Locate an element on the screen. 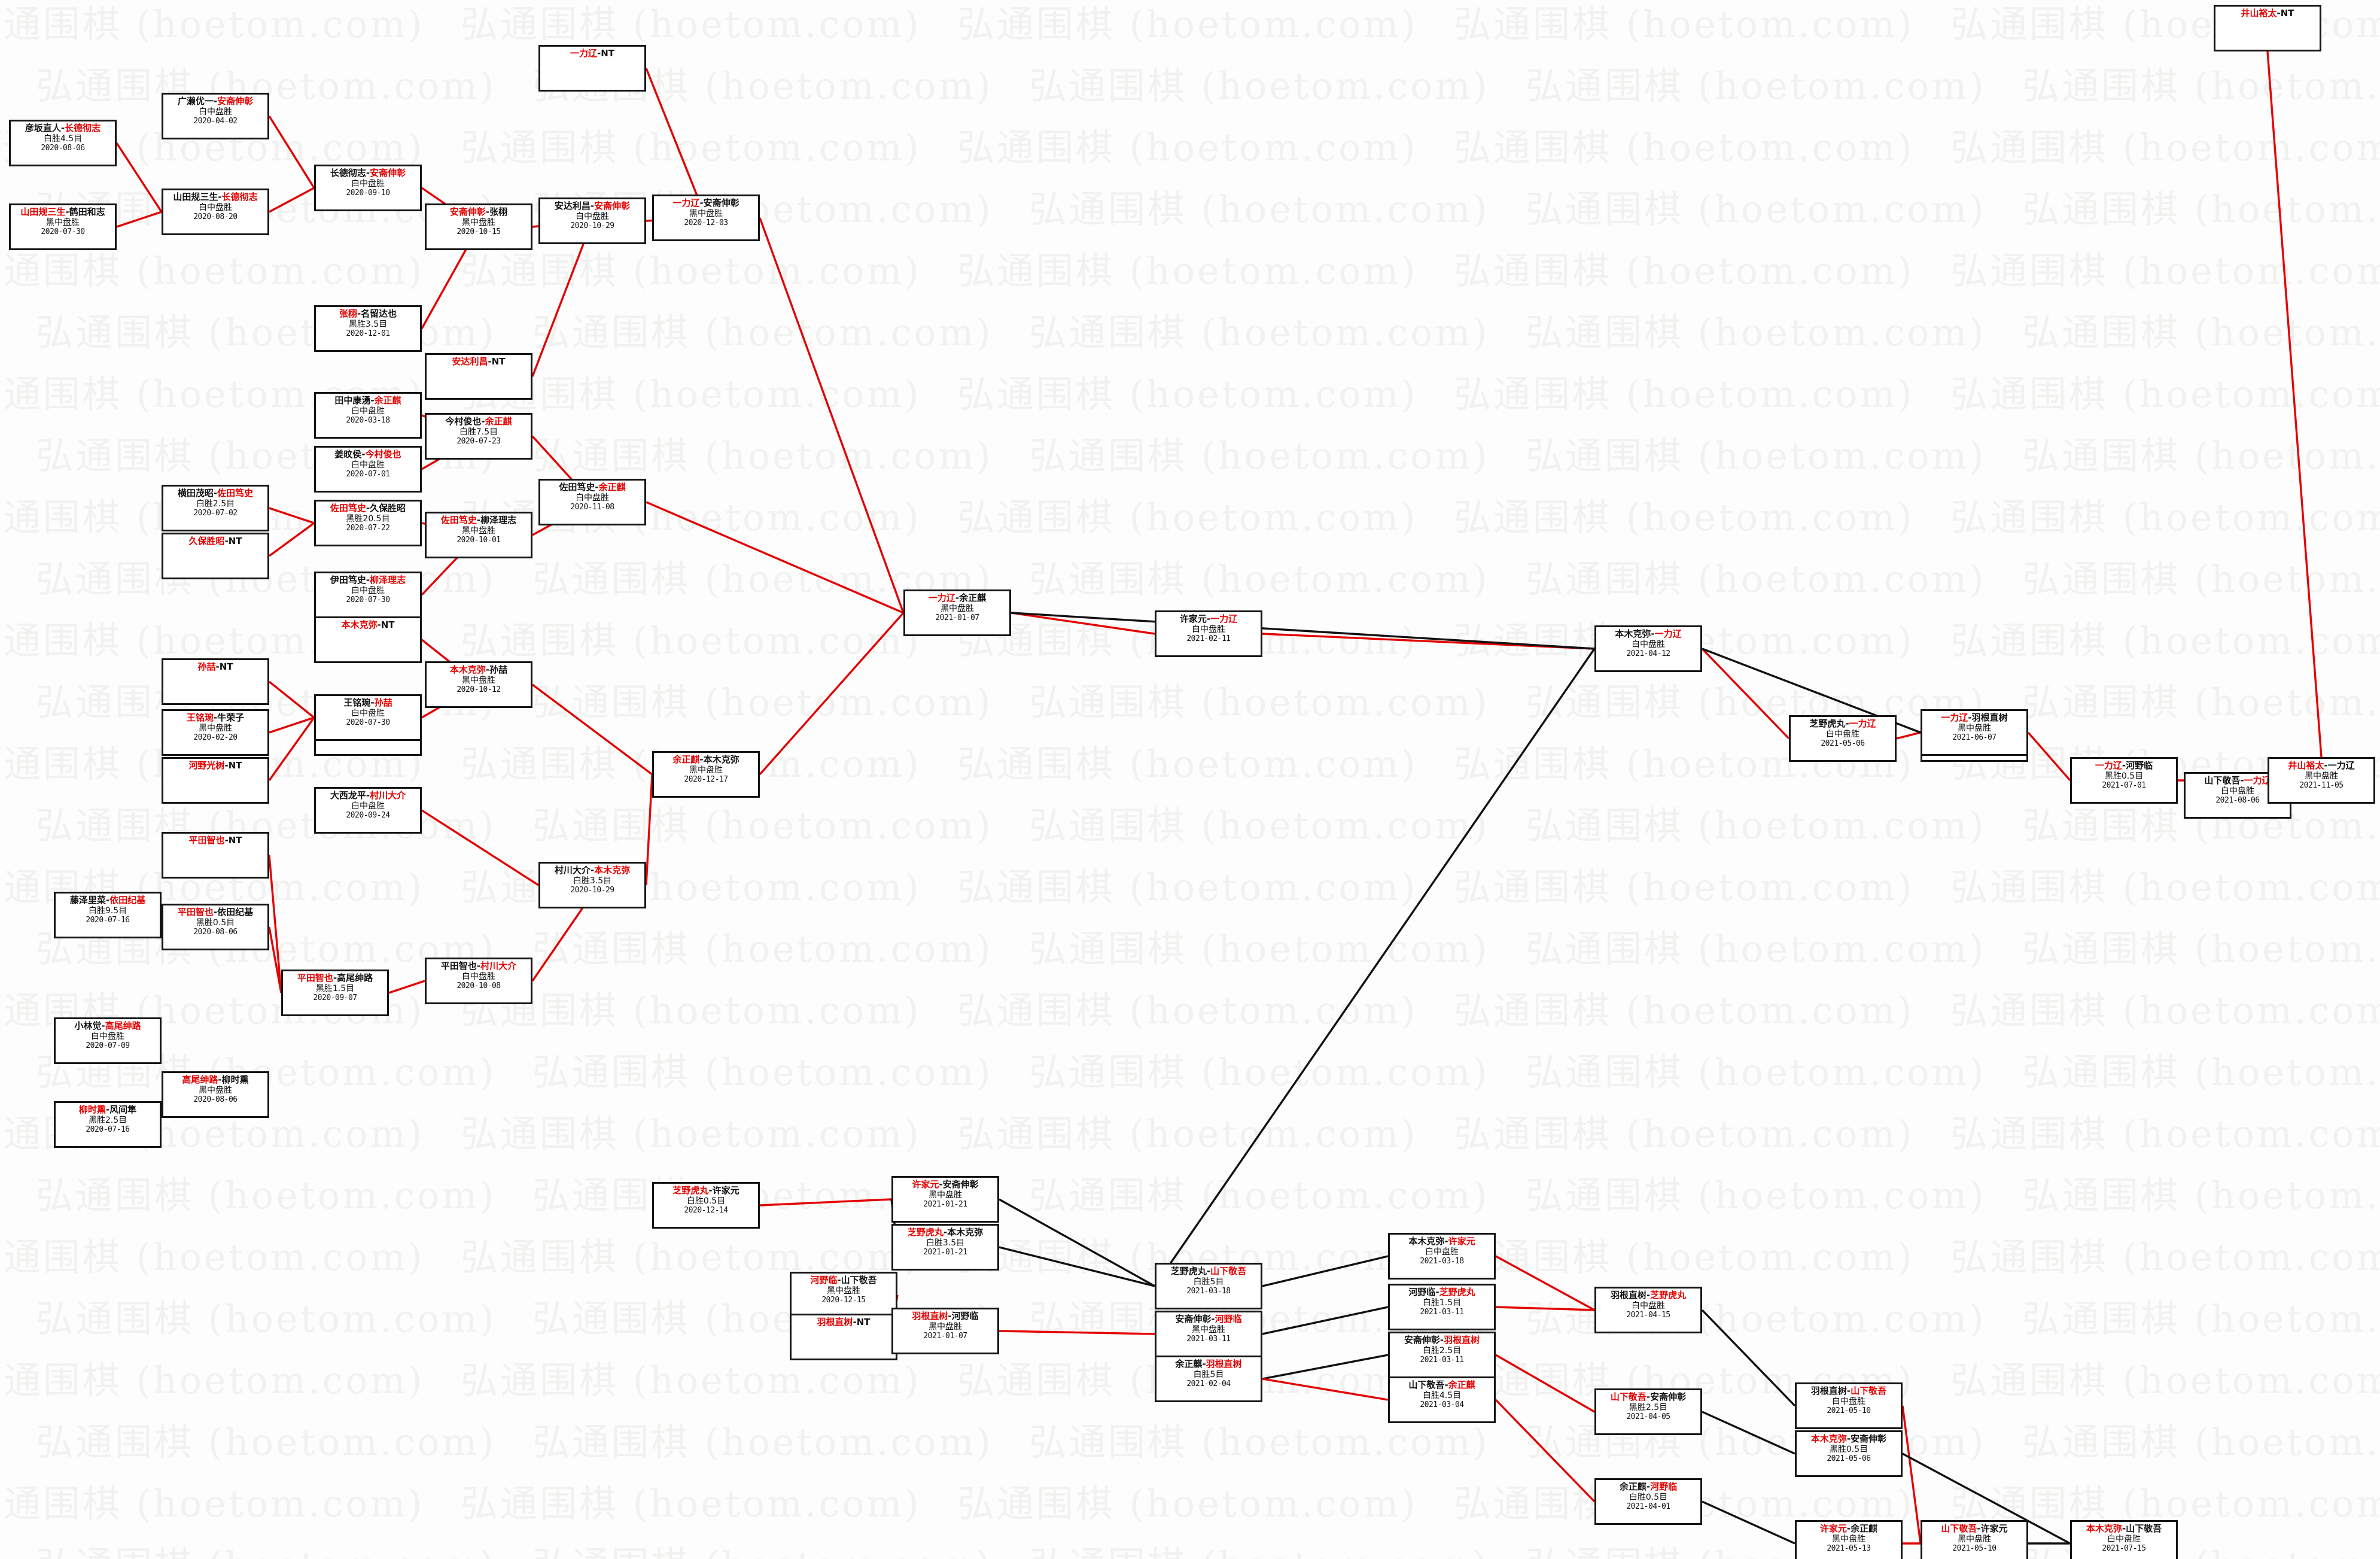 This screenshot has width=2380, height=1559. match-node: 高尾绅路-柳时熏 黑中盘胜 2020-08-06 is located at coordinates (216, 1094).